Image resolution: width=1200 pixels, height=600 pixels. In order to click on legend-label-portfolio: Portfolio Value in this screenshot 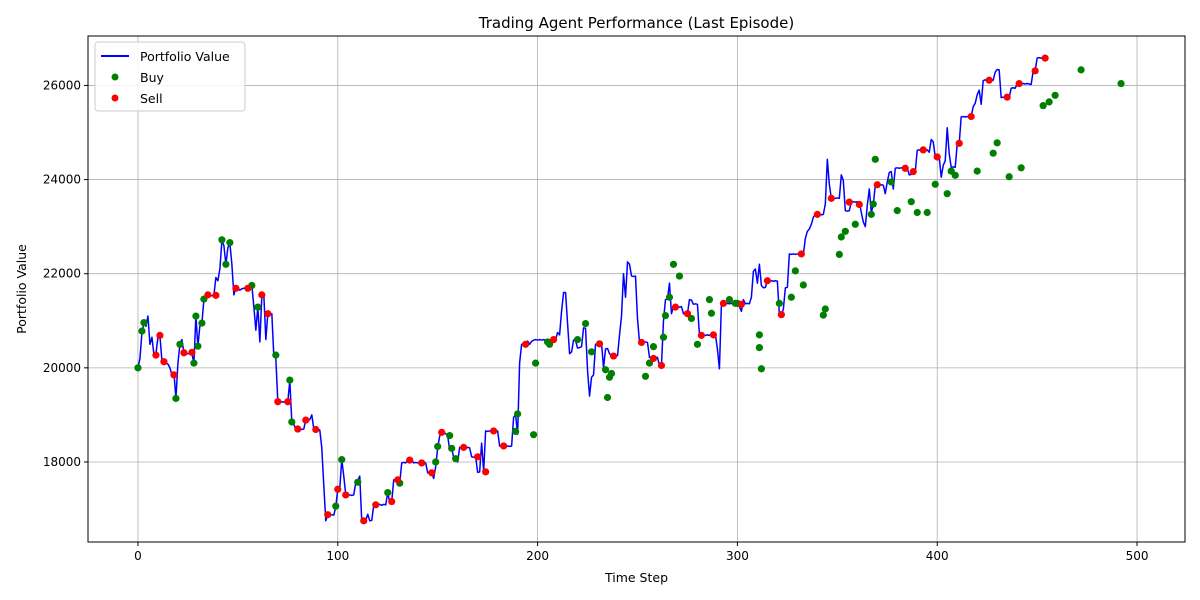, I will do `click(185, 56)`.